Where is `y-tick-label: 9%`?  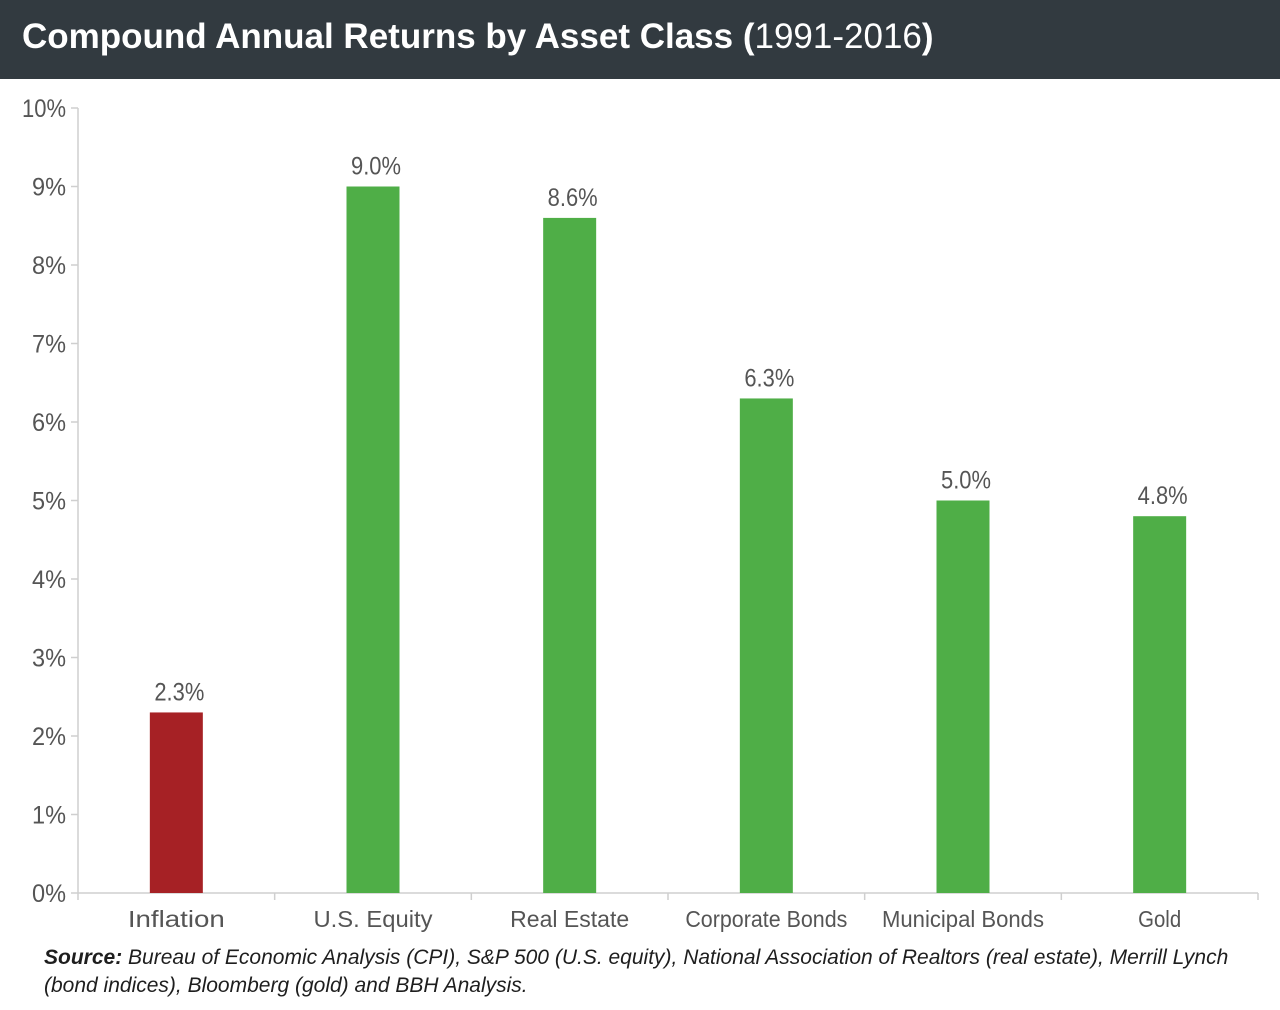 y-tick-label: 9% is located at coordinates (49, 188).